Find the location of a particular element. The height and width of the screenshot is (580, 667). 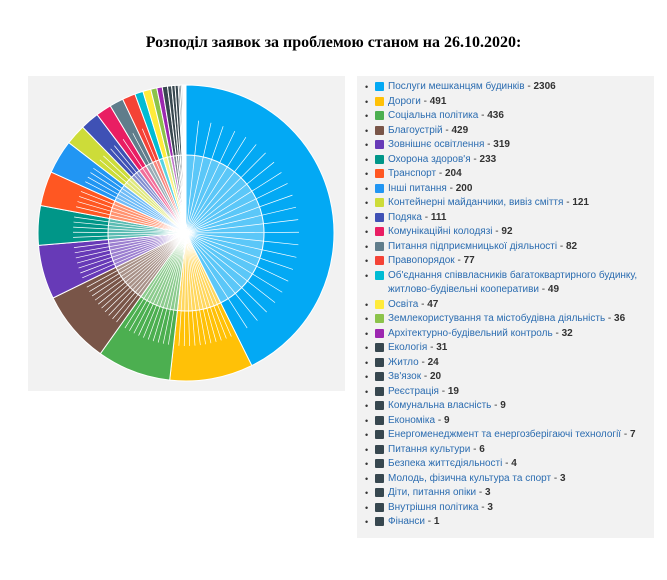

legend-item: • Подяка - 111 is located at coordinates (509, 218).